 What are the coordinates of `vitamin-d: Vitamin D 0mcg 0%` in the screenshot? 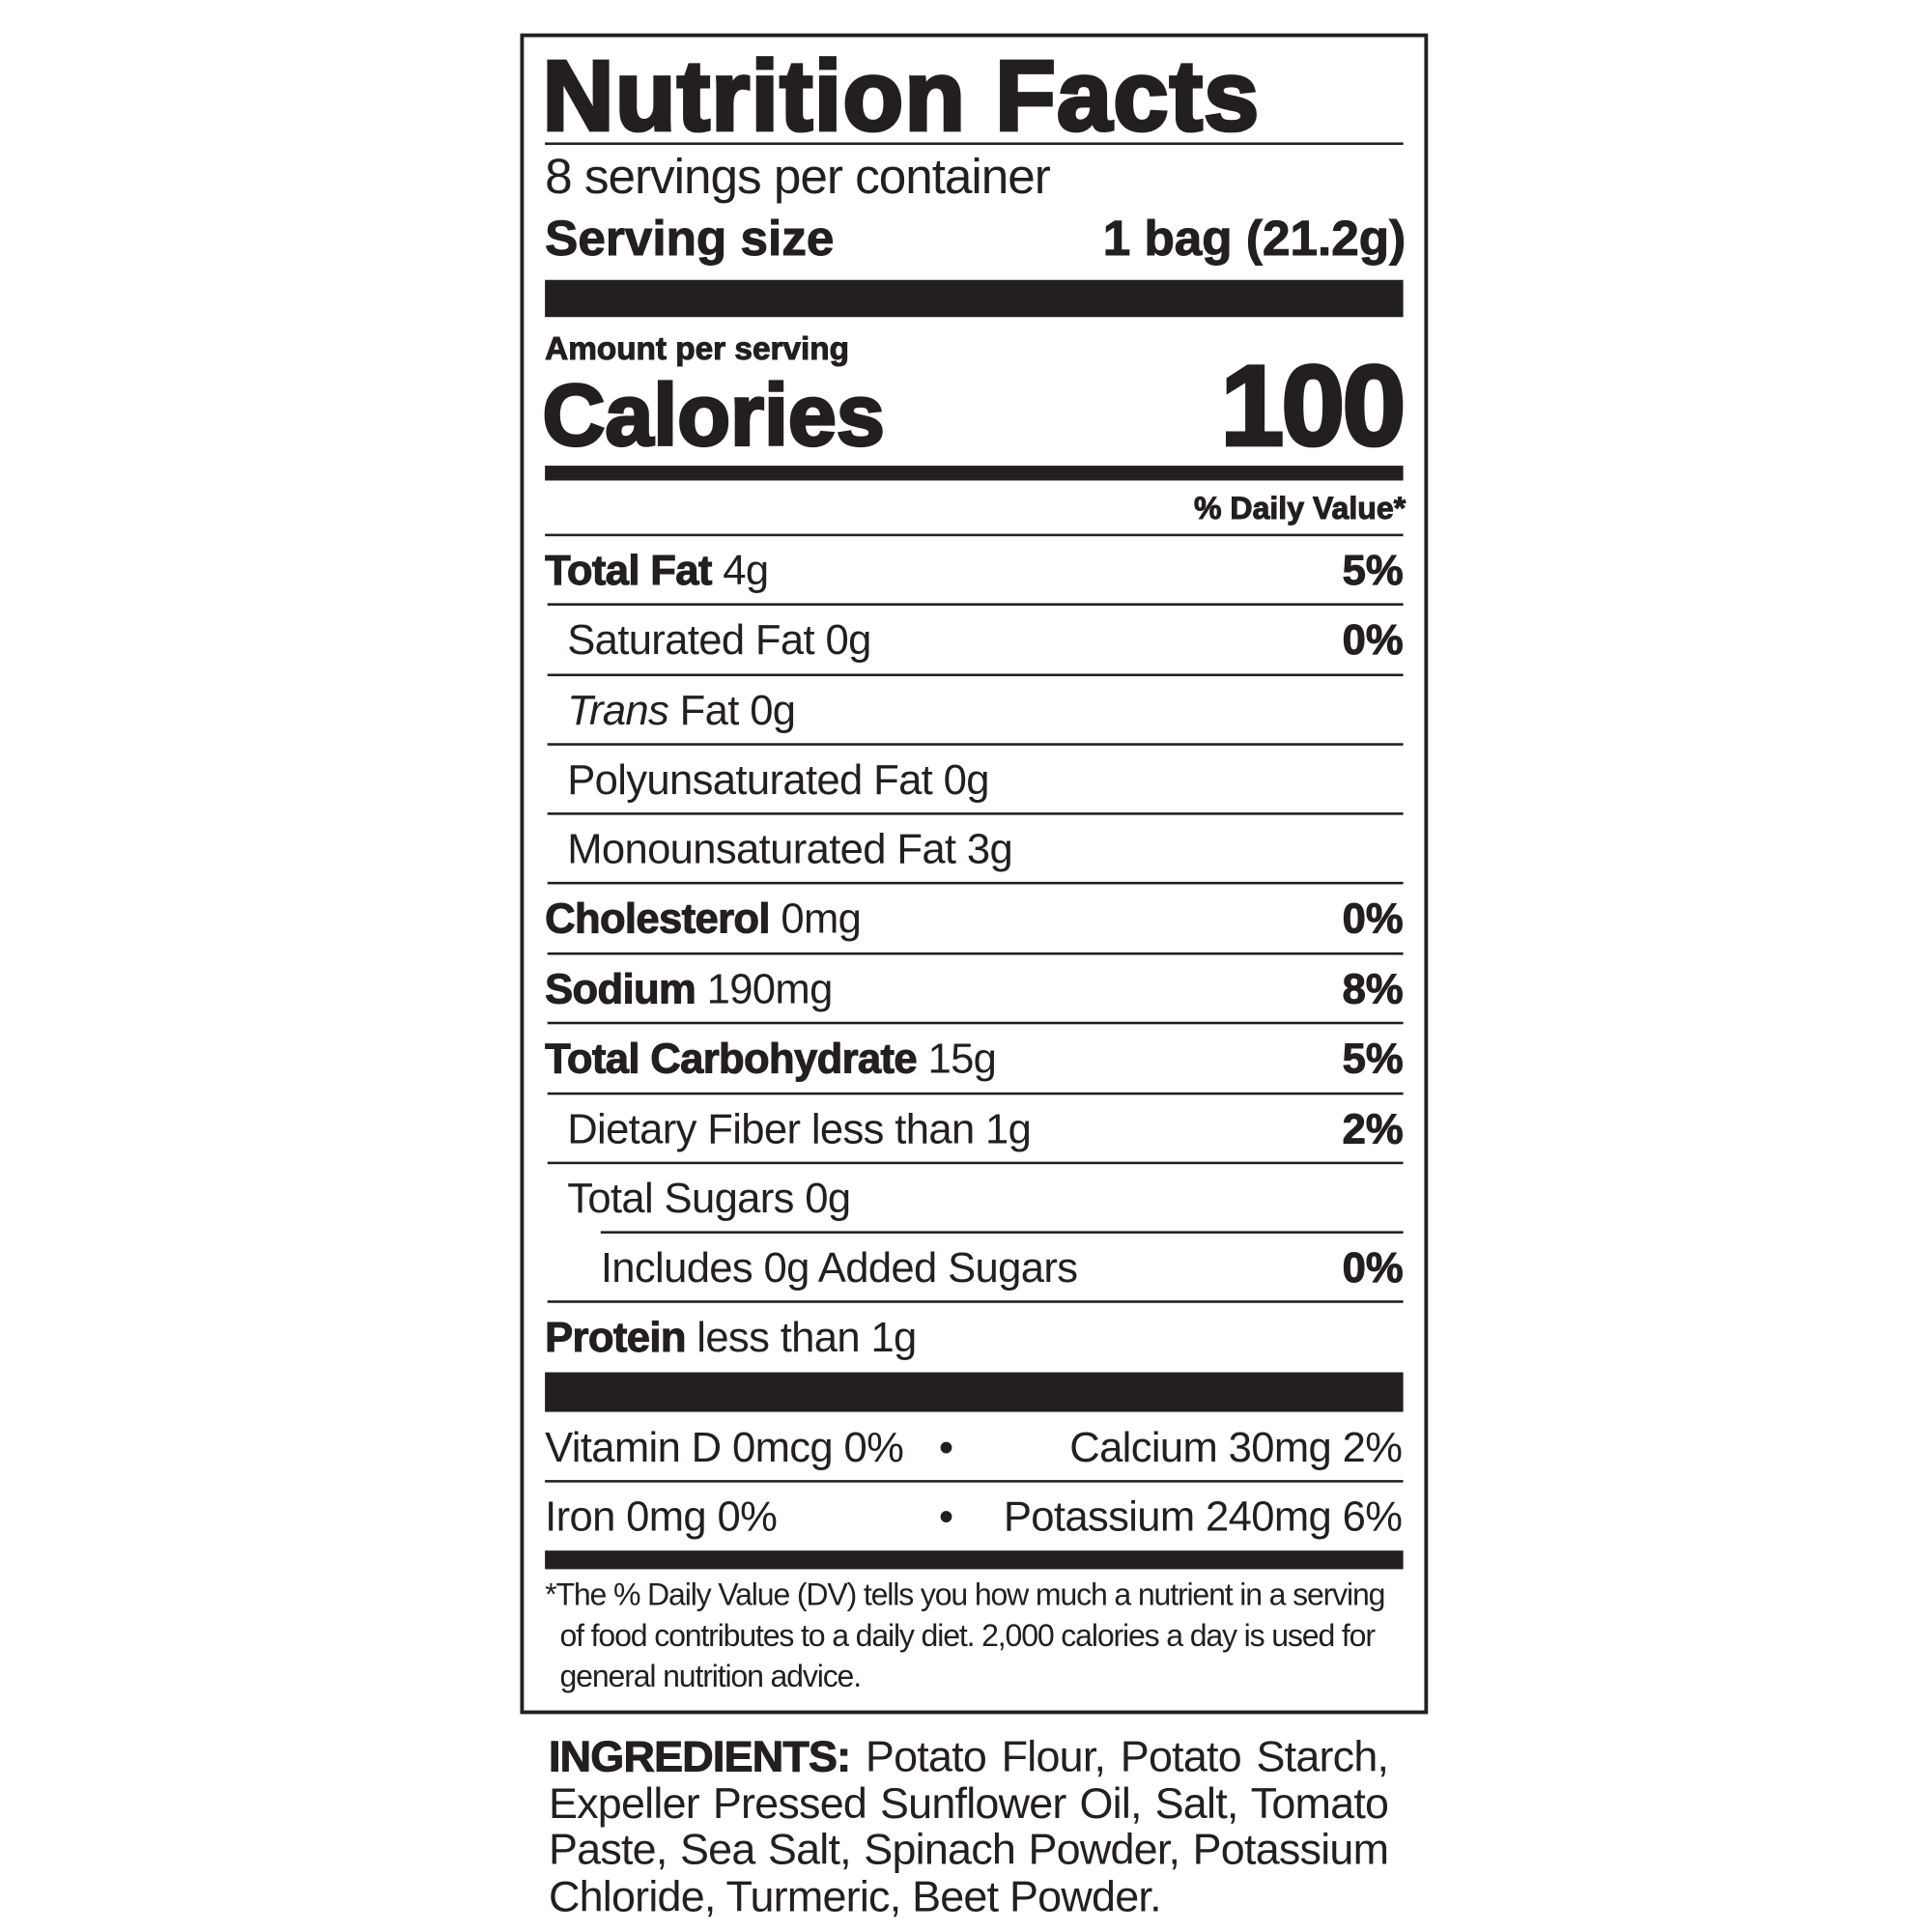 It's located at (724, 1448).